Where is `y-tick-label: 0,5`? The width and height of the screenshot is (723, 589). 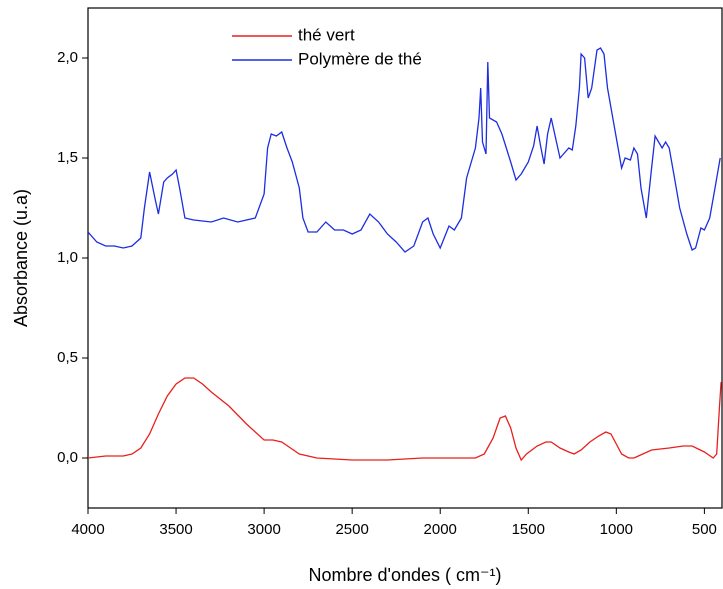
y-tick-label: 0,5 is located at coordinates (67, 357).